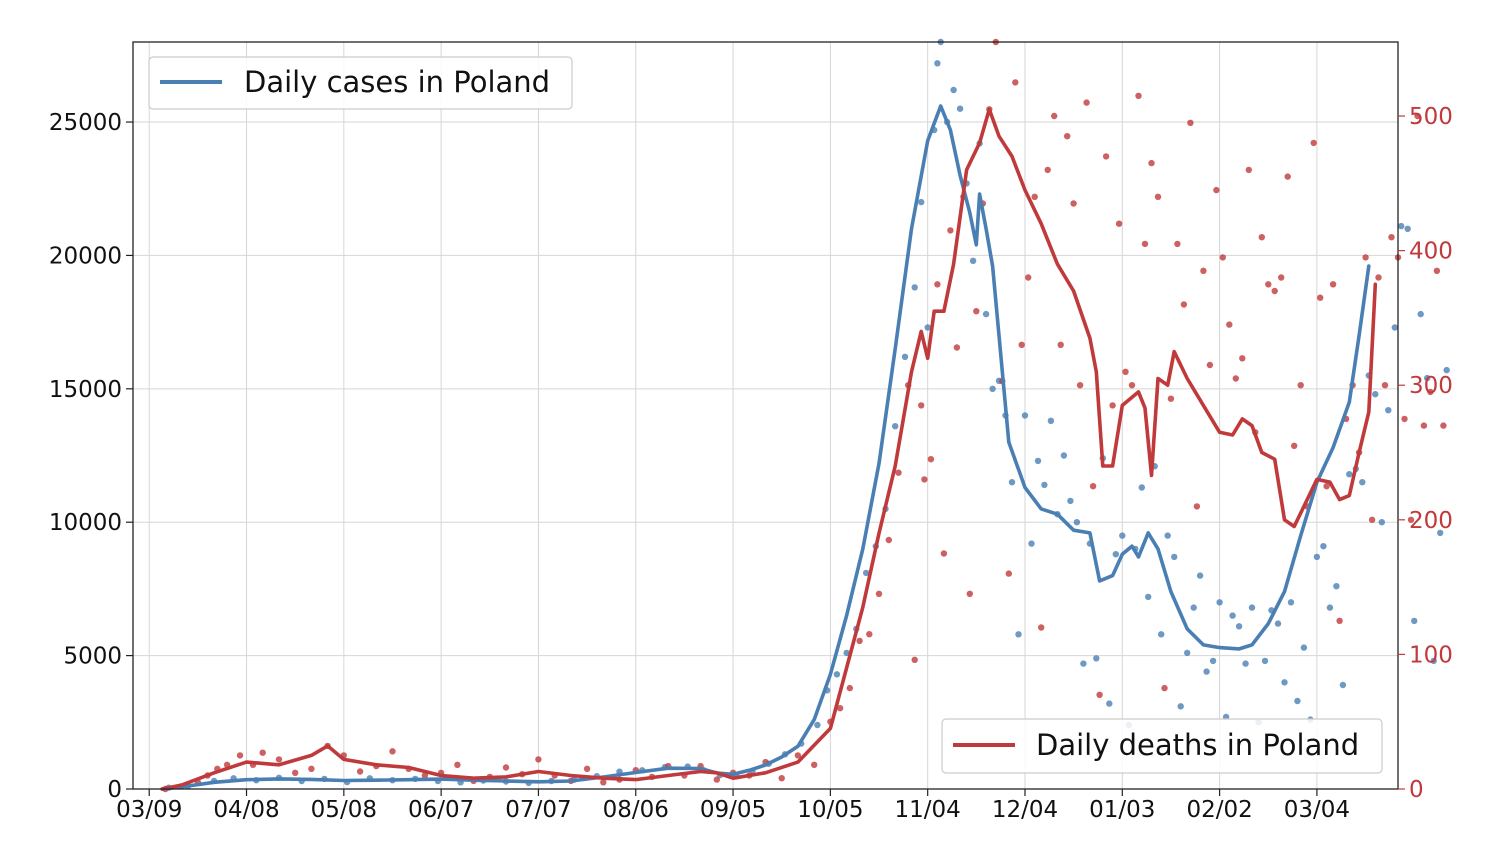  Describe the element at coordinates (246, 810) in the screenshot. I see `x-tick-label: 04/08` at that location.